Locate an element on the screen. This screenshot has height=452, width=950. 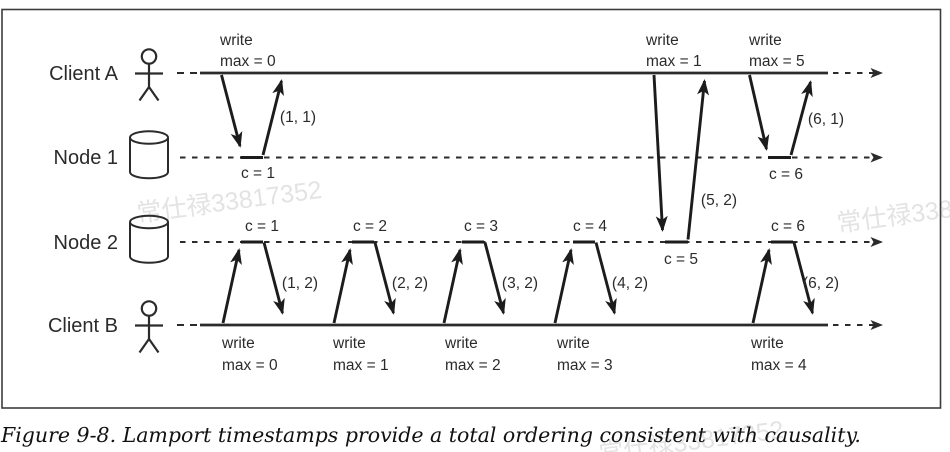
counter-label: c = 2 is located at coordinates (370, 226).